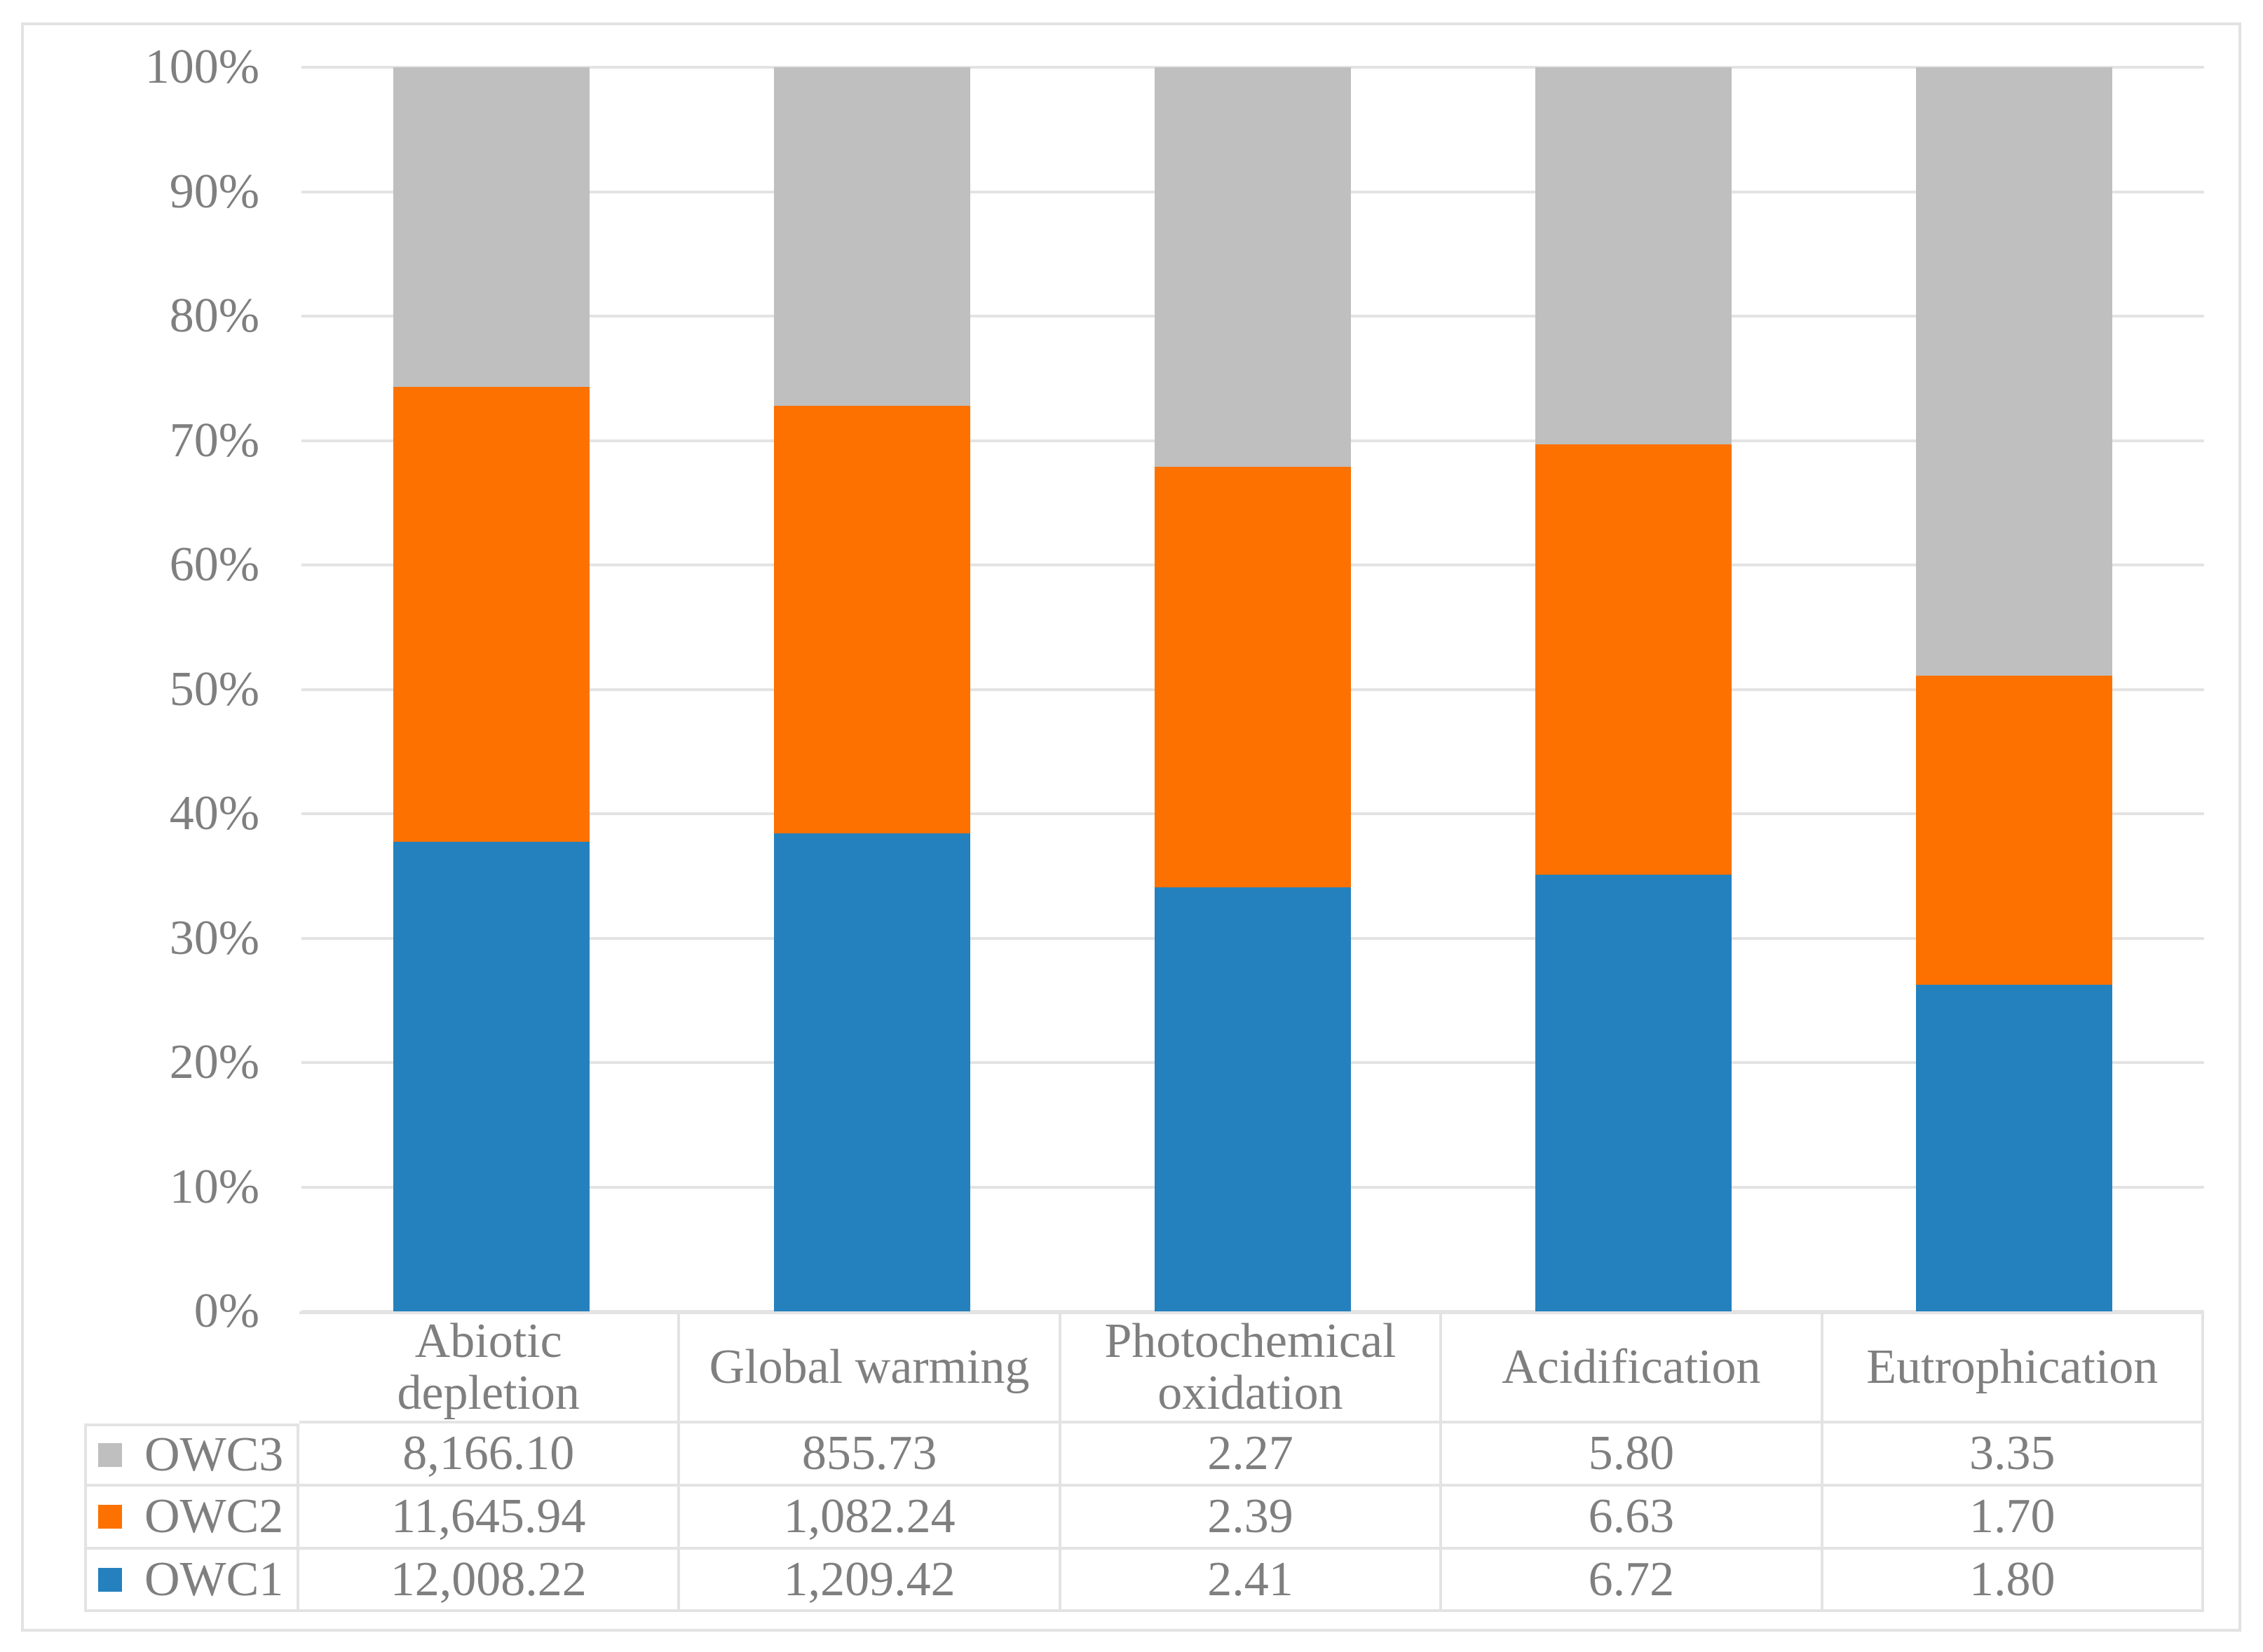  What do you see at coordinates (873, 619) in the screenshot?
I see `bar-segment-owc2-global-warming` at bounding box center [873, 619].